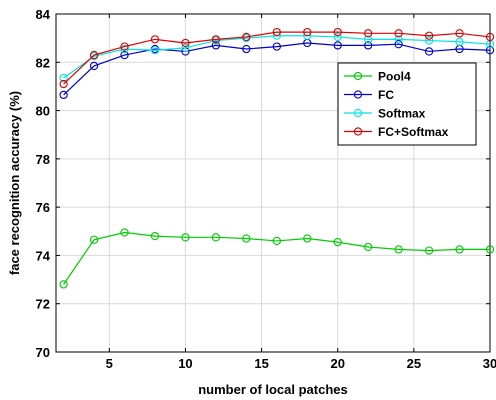 Image resolution: width=496 pixels, height=400 pixels. What do you see at coordinates (185, 363) in the screenshot?
I see `x-tick-label: 10` at bounding box center [185, 363].